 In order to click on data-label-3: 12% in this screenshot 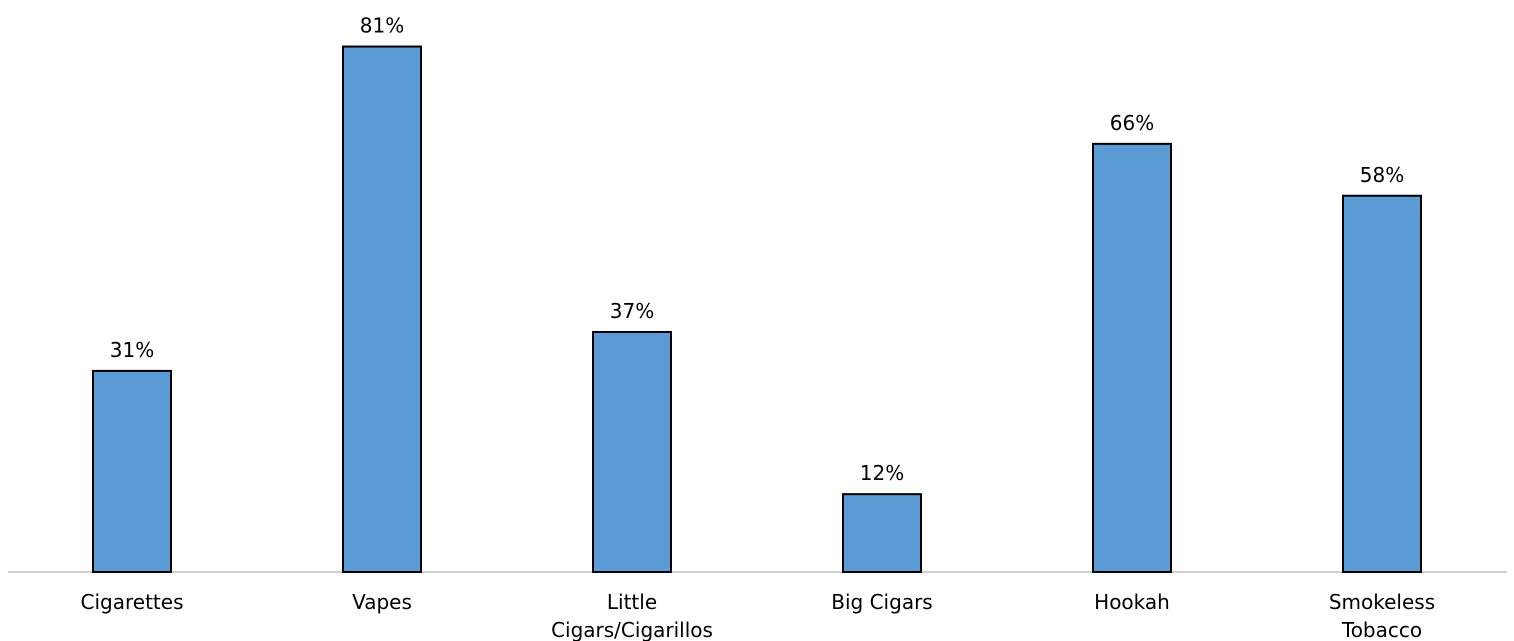, I will do `click(882, 473)`.